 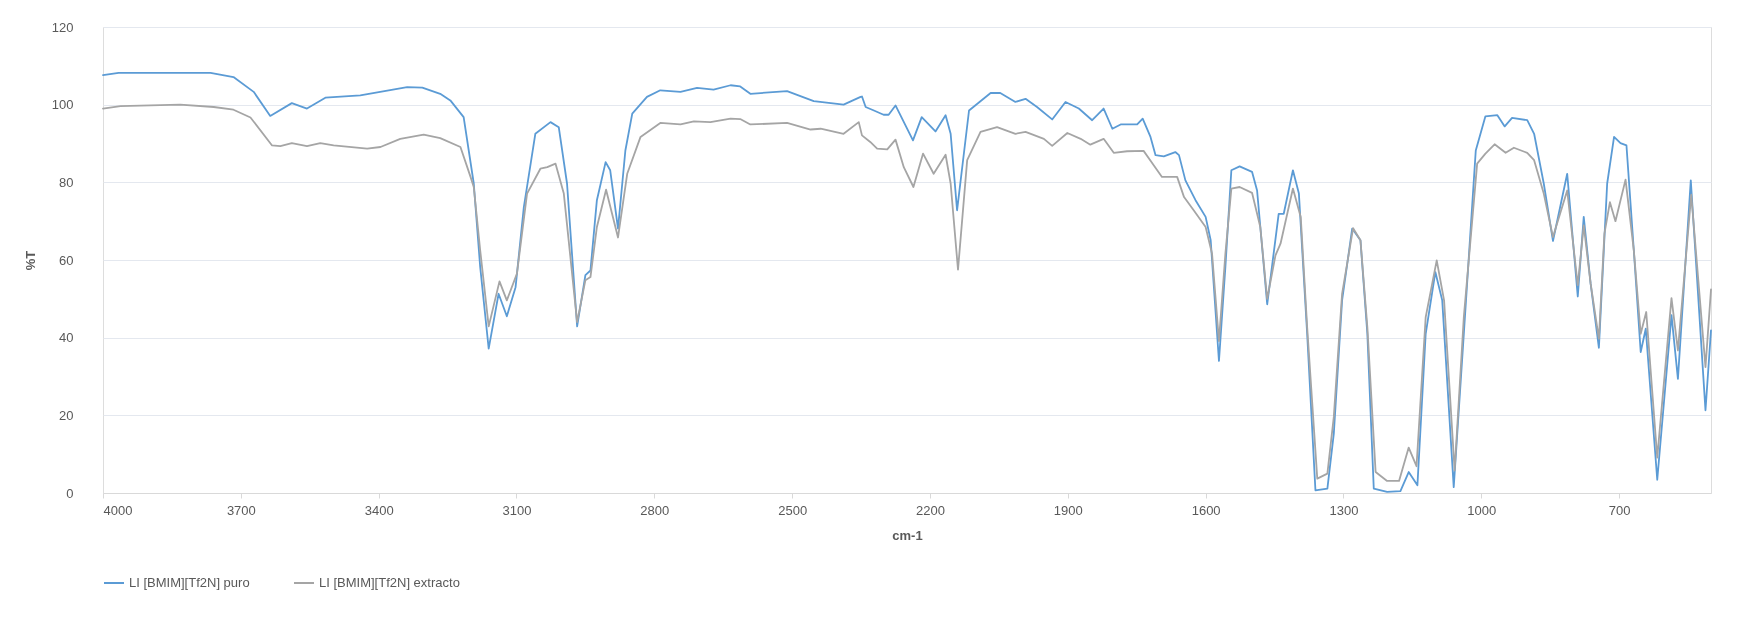 What do you see at coordinates (66, 182) in the screenshot?
I see `y-tick-label: 80` at bounding box center [66, 182].